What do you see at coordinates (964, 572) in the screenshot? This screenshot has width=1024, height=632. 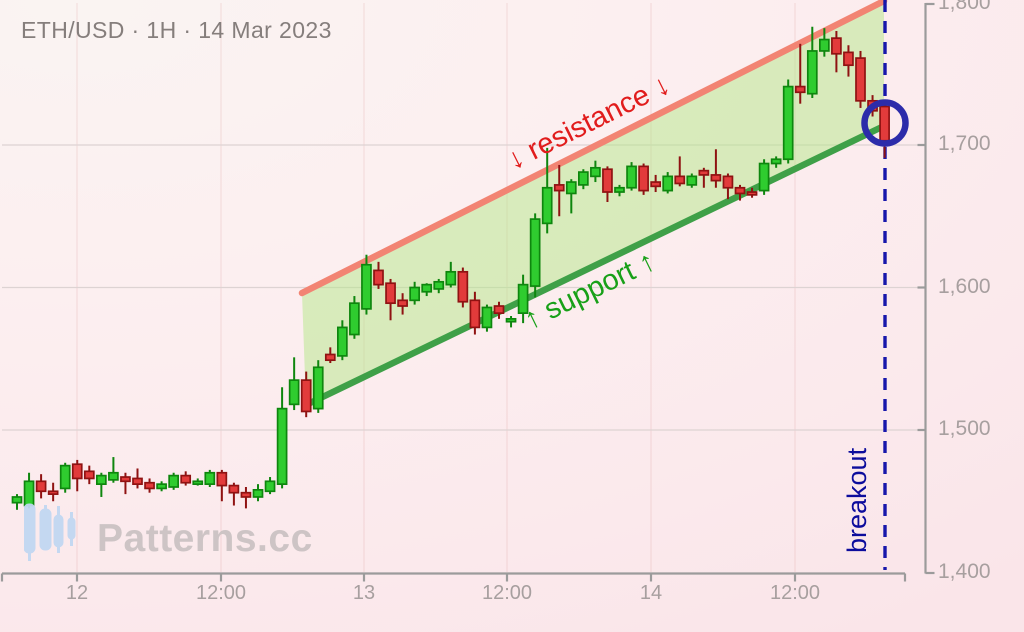 I see `y-tick-label: 1,400` at bounding box center [964, 572].